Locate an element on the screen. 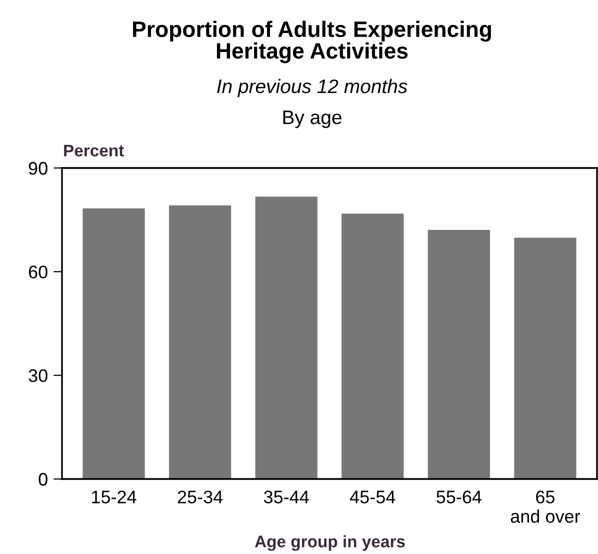 This screenshot has height=554, width=598. y-axis-title: Percent is located at coordinates (94, 150).